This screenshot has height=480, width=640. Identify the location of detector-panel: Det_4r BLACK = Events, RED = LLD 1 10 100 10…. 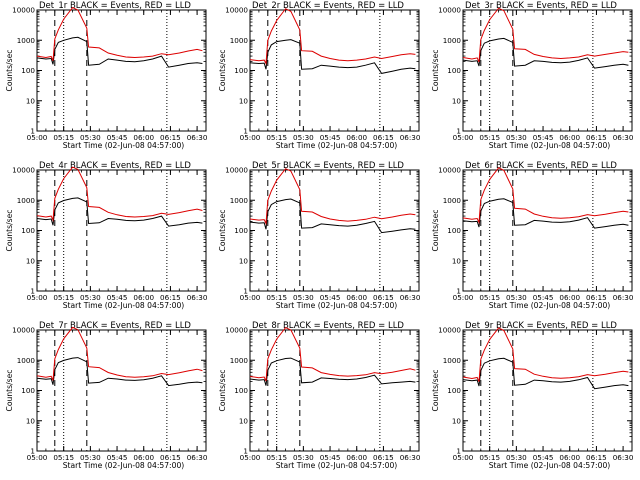
(106, 240).